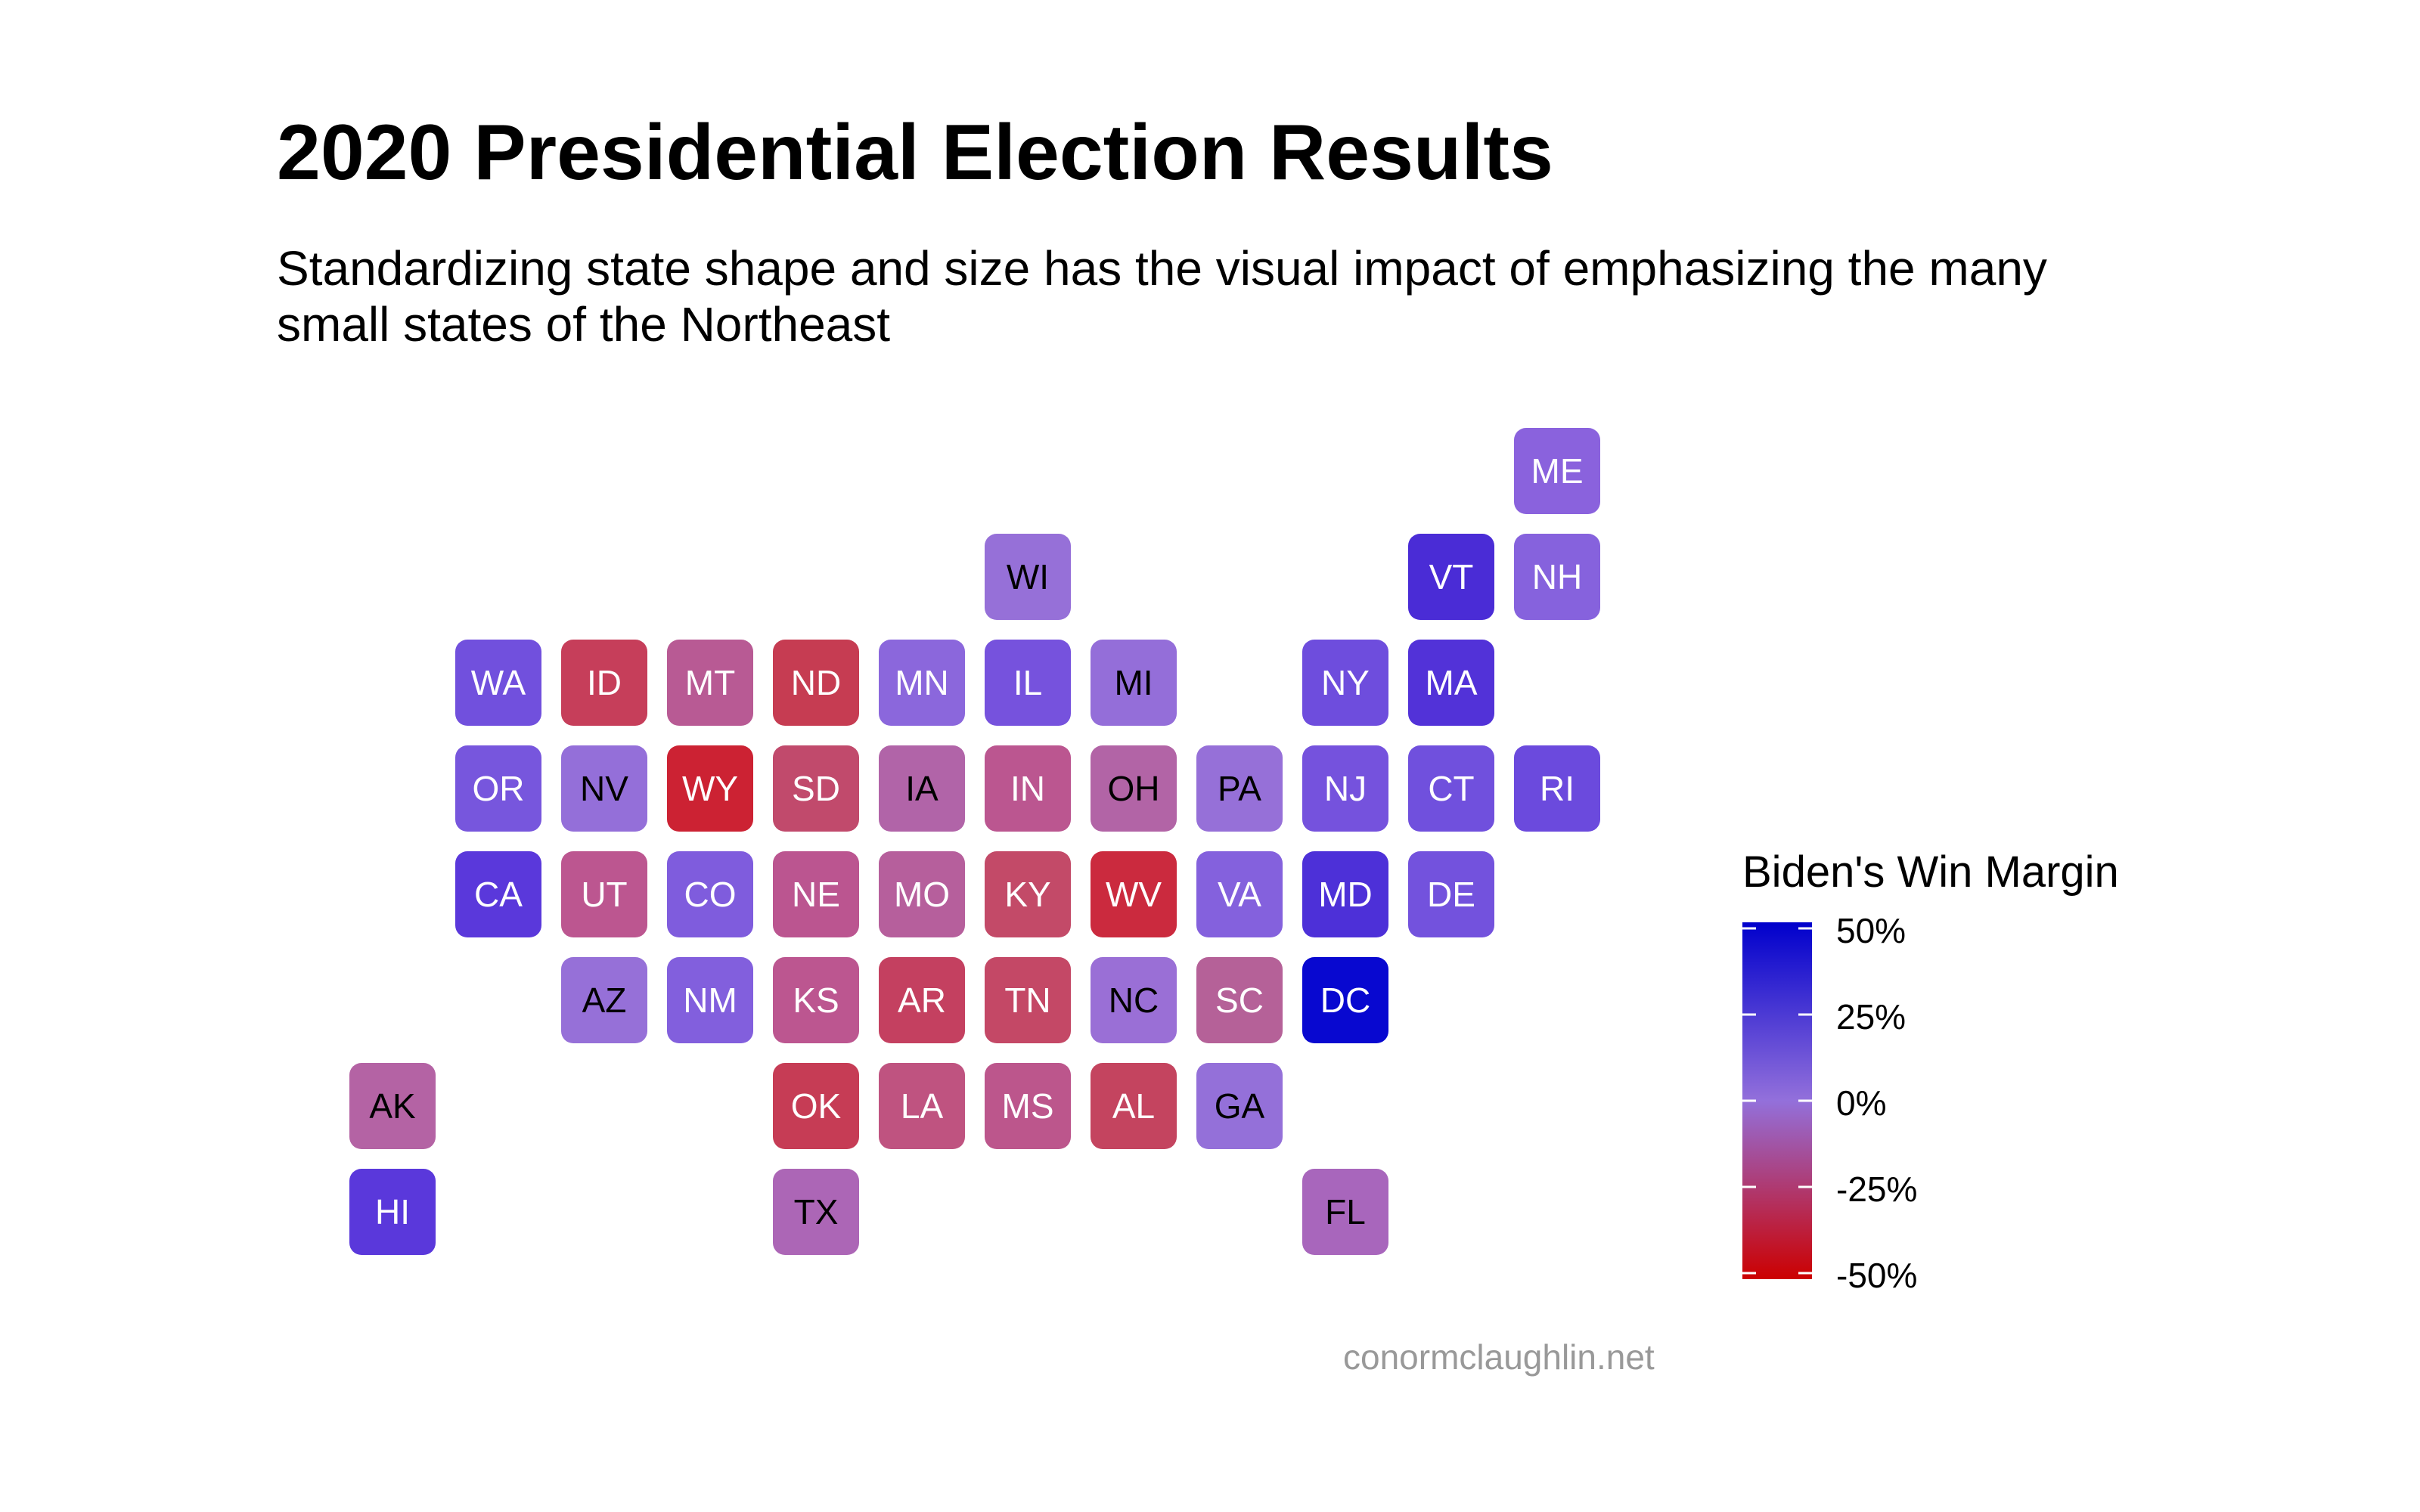  What do you see at coordinates (1239, 788) in the screenshot?
I see `state-tile-pa: PA` at bounding box center [1239, 788].